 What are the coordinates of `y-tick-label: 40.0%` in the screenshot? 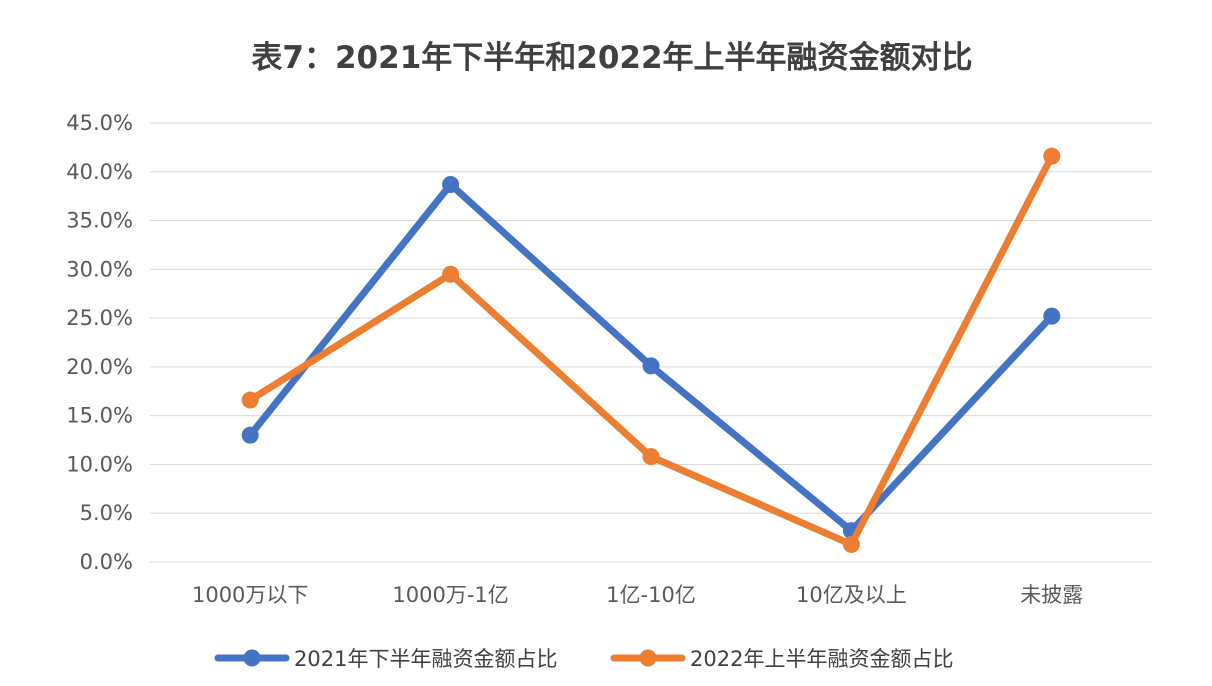 It's located at (99, 172).